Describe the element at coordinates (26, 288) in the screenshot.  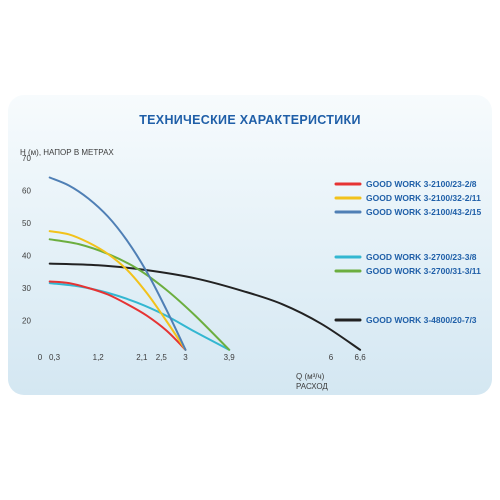
I see `y-tick-label: 30` at that location.